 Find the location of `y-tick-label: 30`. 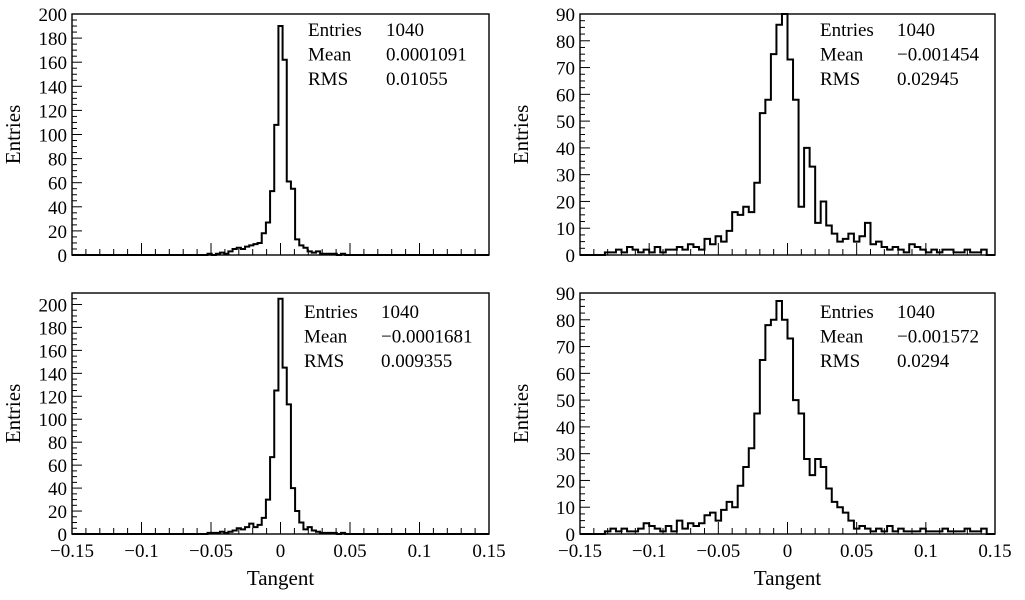

y-tick-label: 30 is located at coordinates (565, 455).